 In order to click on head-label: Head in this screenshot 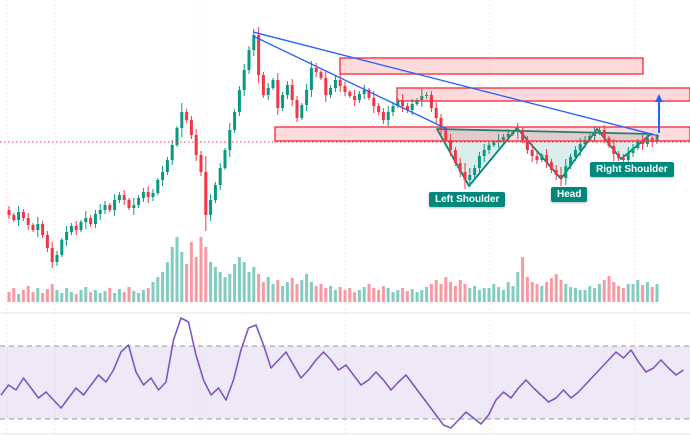, I will do `click(569, 194)`.